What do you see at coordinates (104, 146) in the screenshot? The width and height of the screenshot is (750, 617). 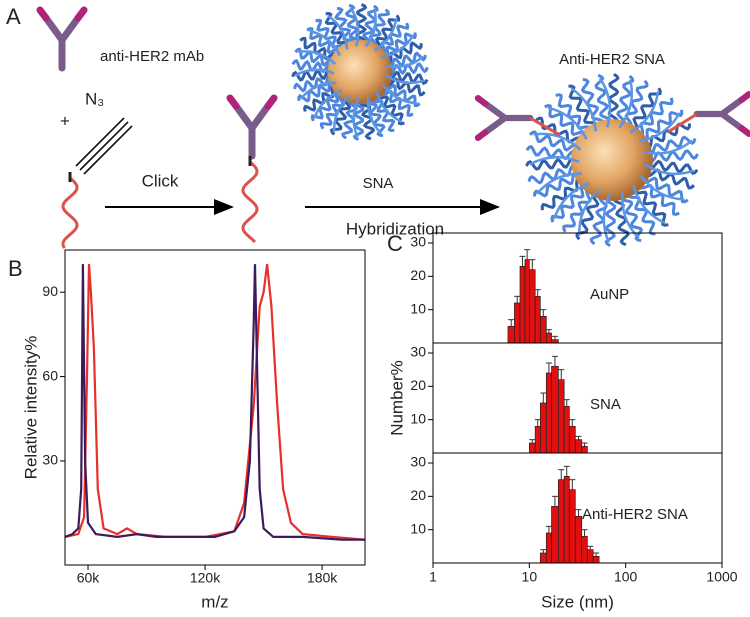 I see `alkyne` at bounding box center [104, 146].